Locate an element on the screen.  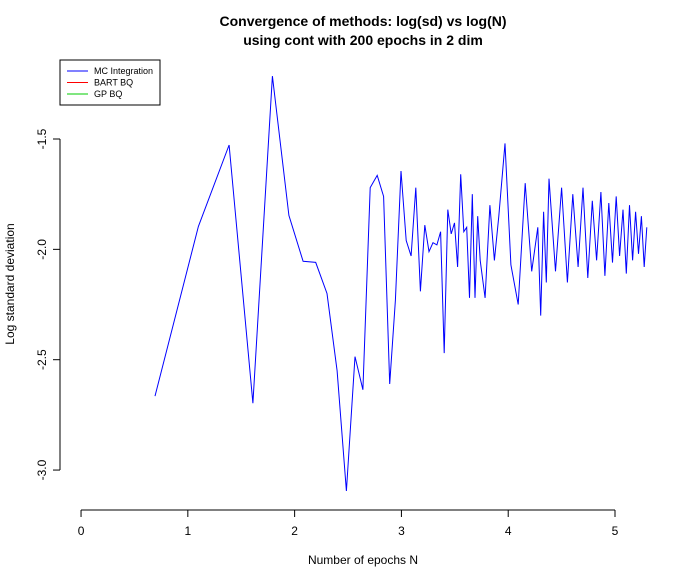
x-axis-label: Number of epochs N is located at coordinates (363, 560).